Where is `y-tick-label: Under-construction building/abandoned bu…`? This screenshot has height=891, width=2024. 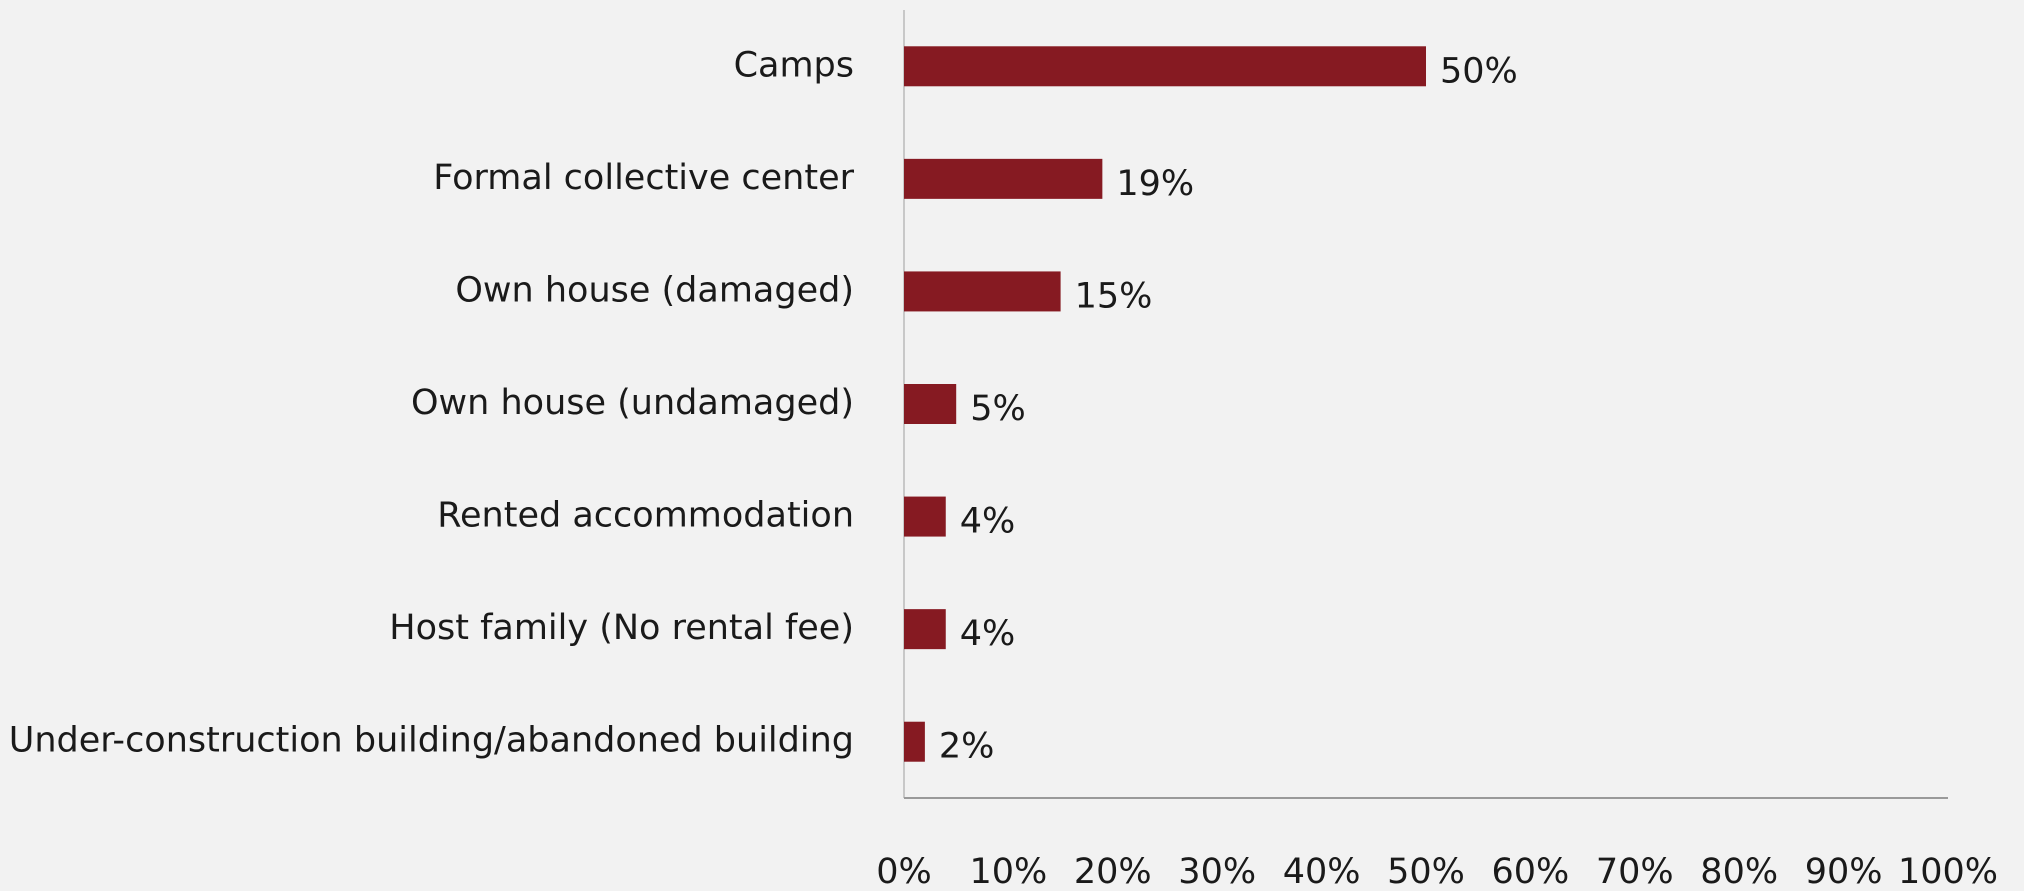
y-tick-label: Under-construction building/abandoned bu… is located at coordinates (431, 741).